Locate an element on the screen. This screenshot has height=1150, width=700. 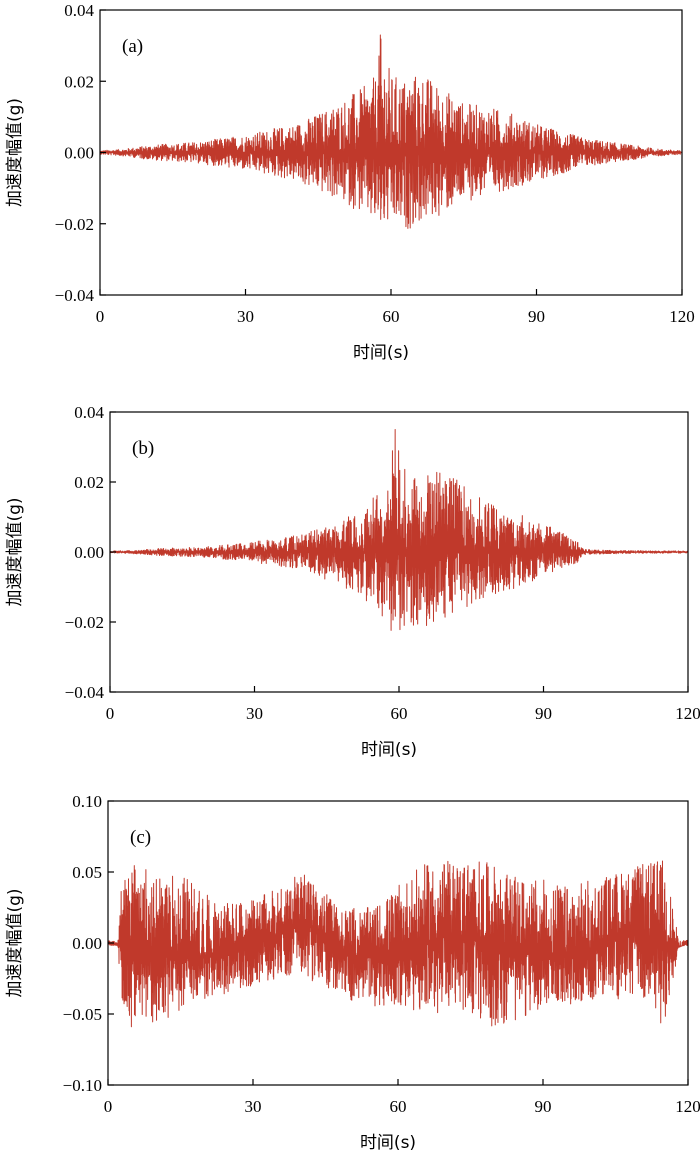
y-tick-label: 0.10 is located at coordinates (87, 801).